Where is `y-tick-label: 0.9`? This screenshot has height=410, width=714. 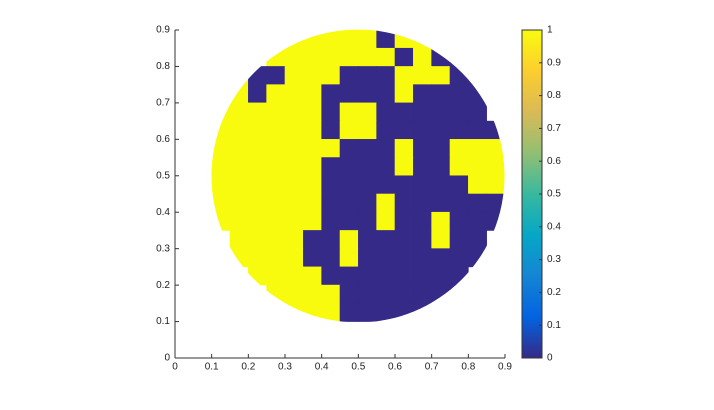
y-tick-label: 0.9 is located at coordinates (163, 30).